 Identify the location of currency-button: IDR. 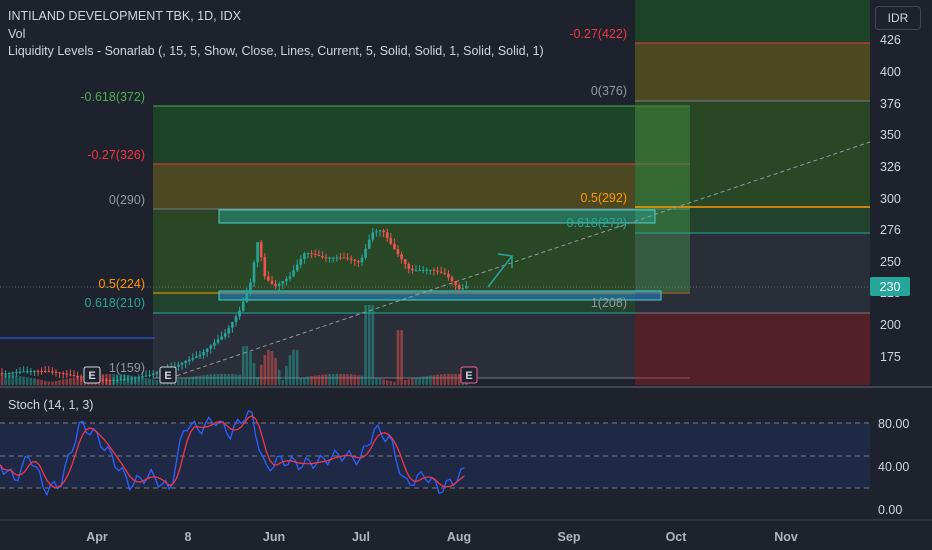
(898, 18).